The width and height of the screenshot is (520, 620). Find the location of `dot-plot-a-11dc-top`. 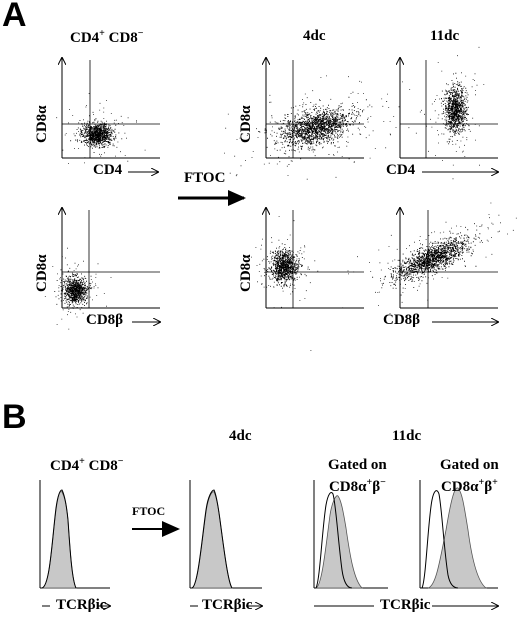

dot-plot-a-11dc-top is located at coordinates (449, 108).